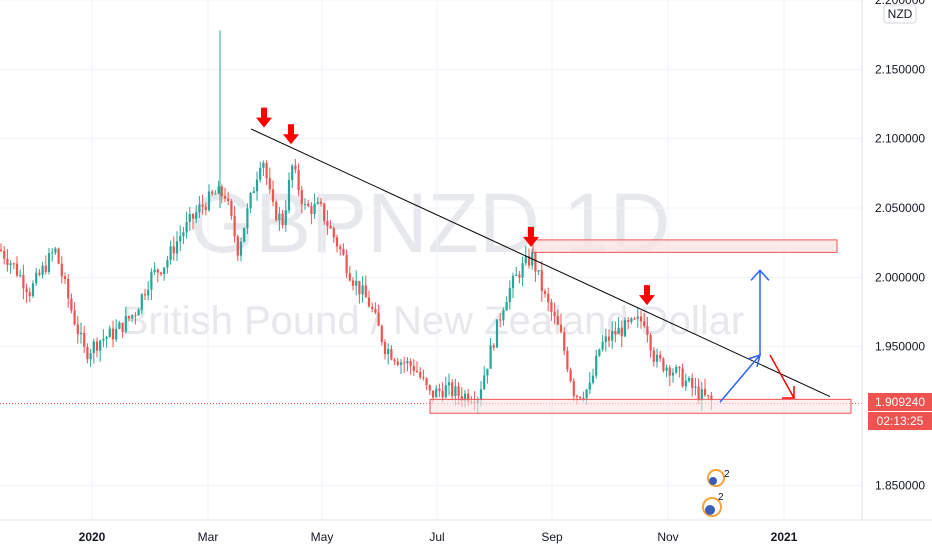 The image size is (932, 550). Describe the element at coordinates (208, 537) in the screenshot. I see `time-tick-label: Mar` at that location.